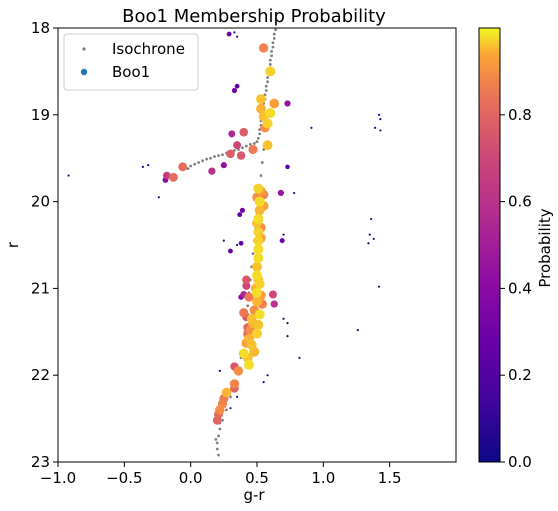 This screenshot has height=511, width=558. I want to click on legend-isochrone-label: Isochrone, so click(148, 49).